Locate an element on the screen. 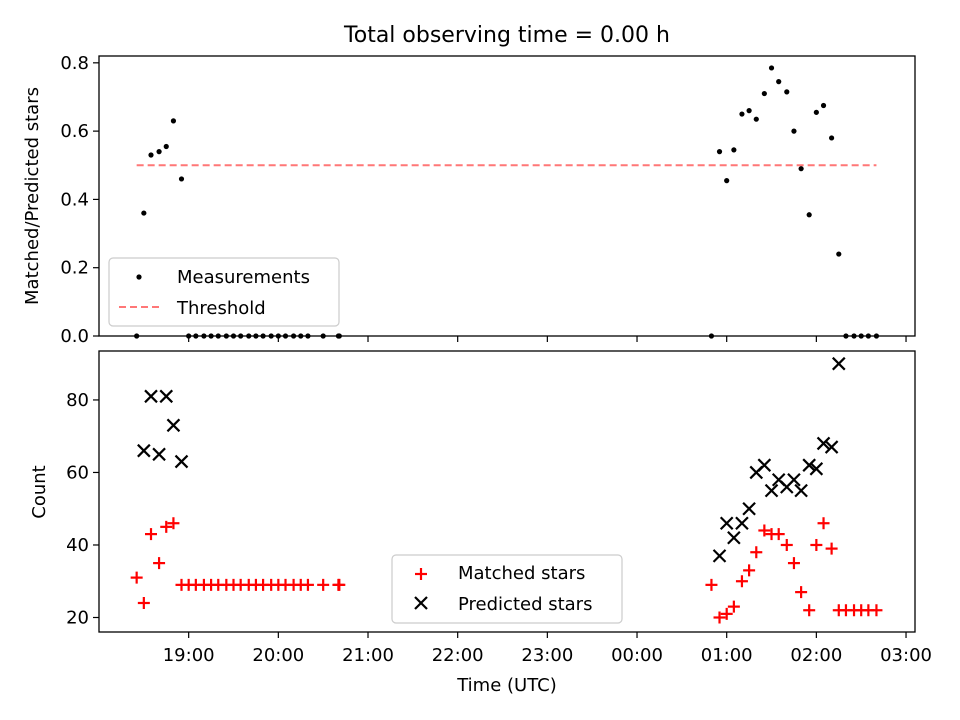 The image size is (960, 720). count-xtick-label: 22:00 is located at coordinates (458, 655).